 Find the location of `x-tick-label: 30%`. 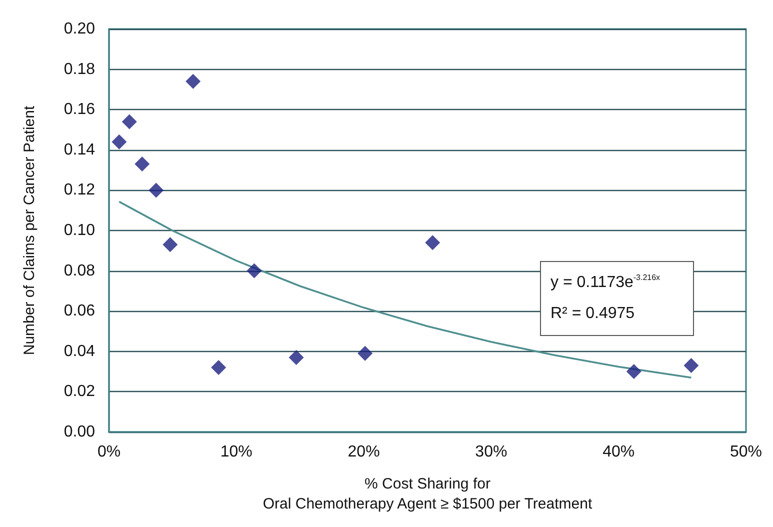

x-tick-label: 30% is located at coordinates (491, 452).